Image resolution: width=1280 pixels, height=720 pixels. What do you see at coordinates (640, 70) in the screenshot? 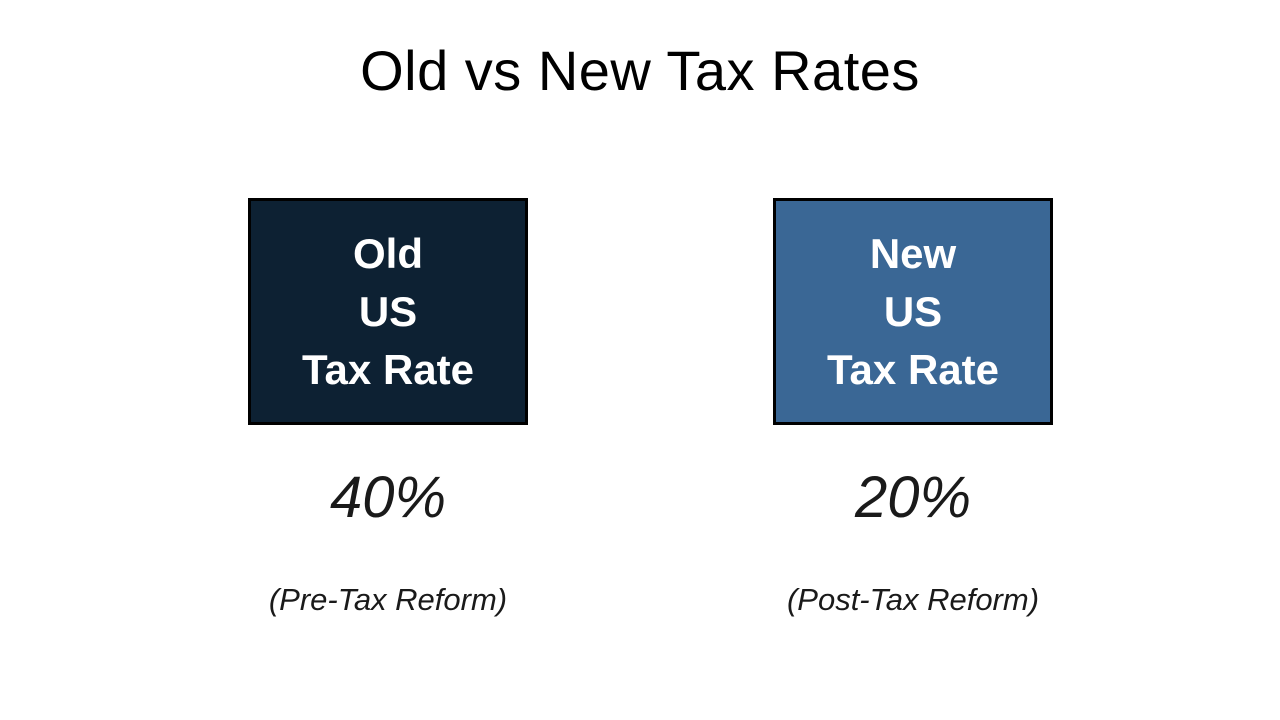
I see `slide-title: Old vs New Tax Rates` at bounding box center [640, 70].